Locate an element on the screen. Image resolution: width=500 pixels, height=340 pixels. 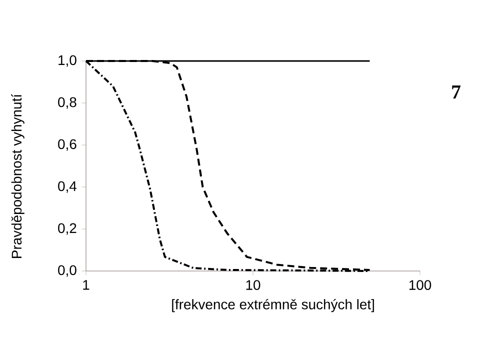
x-tick-label: 1 is located at coordinates (86, 285).